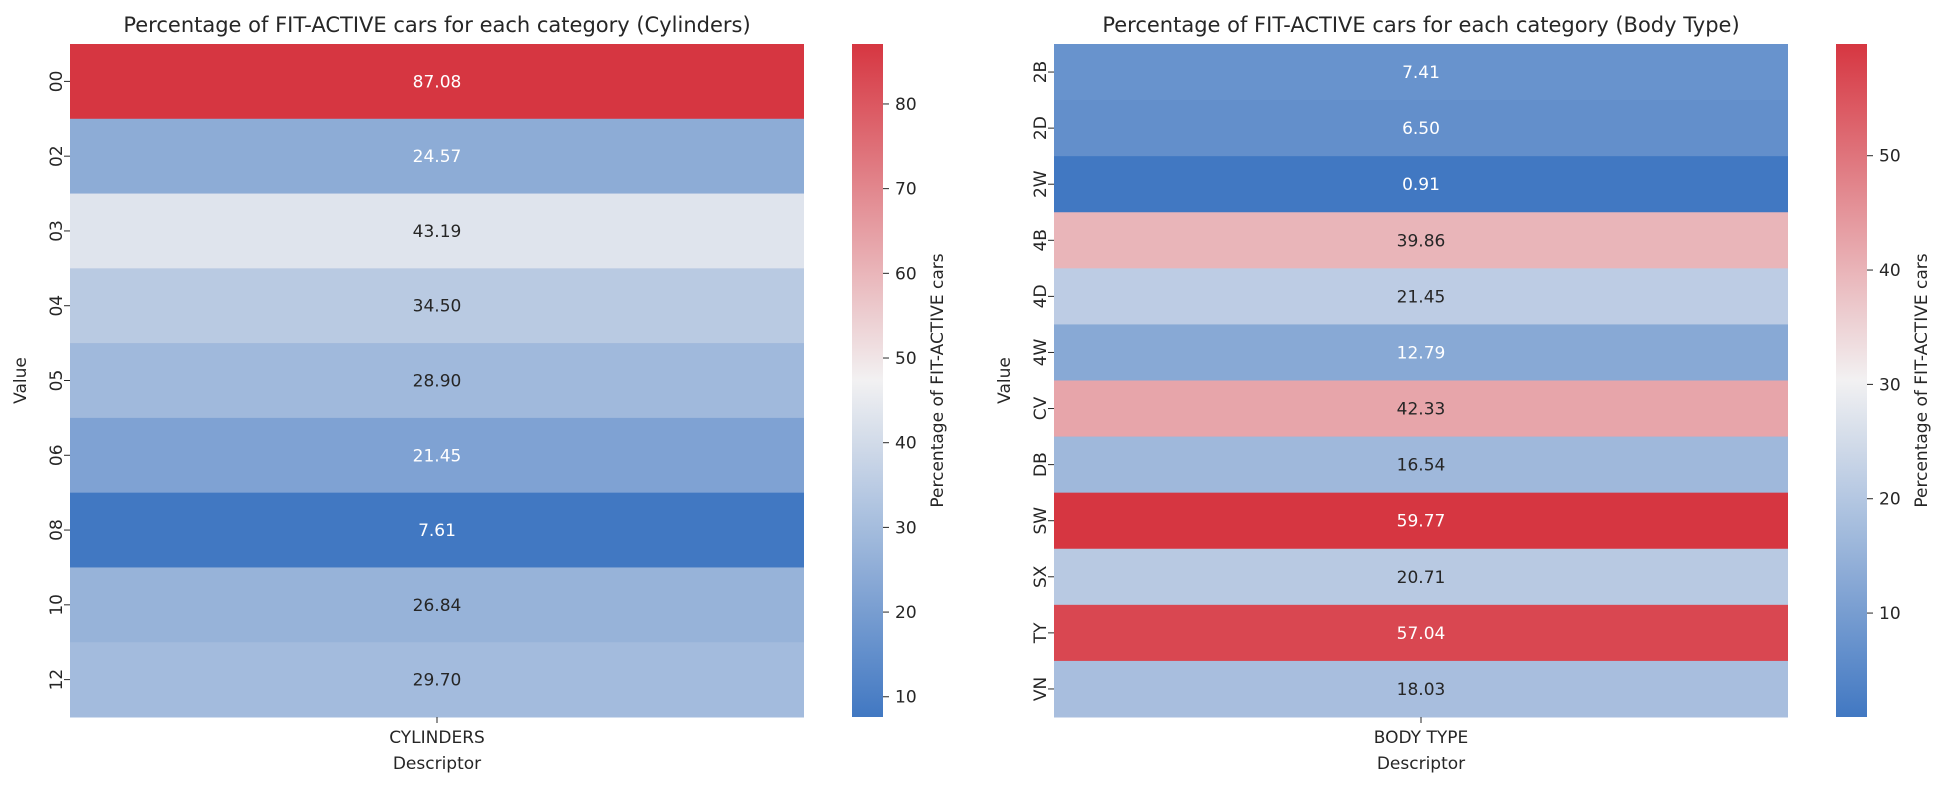 The image size is (1944, 788). I want to click on cell-value-label: 6.50, so click(1421, 129).